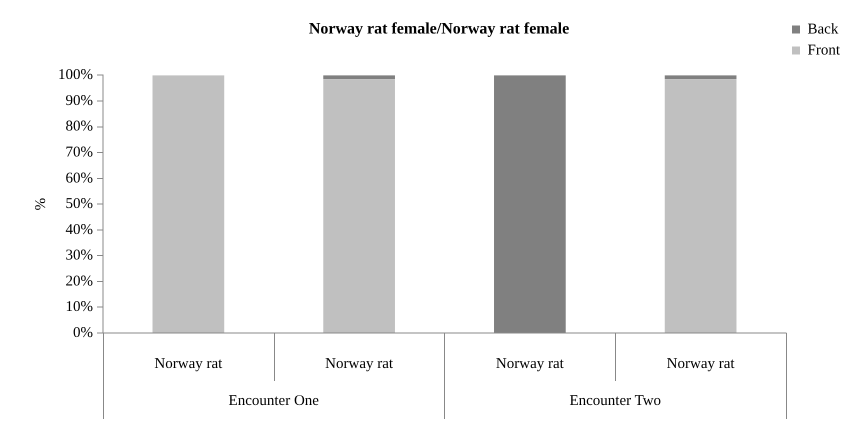 This screenshot has width=868, height=439. I want to click on y-tick-label: 10%, so click(79, 307).